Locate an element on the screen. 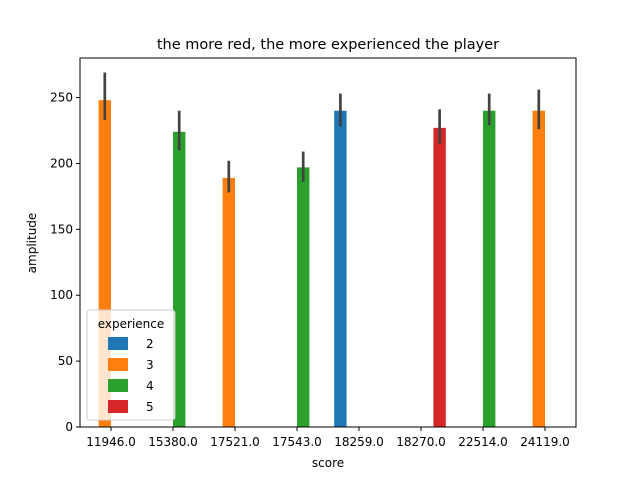  bar-4-17543.0 is located at coordinates (303, 297).